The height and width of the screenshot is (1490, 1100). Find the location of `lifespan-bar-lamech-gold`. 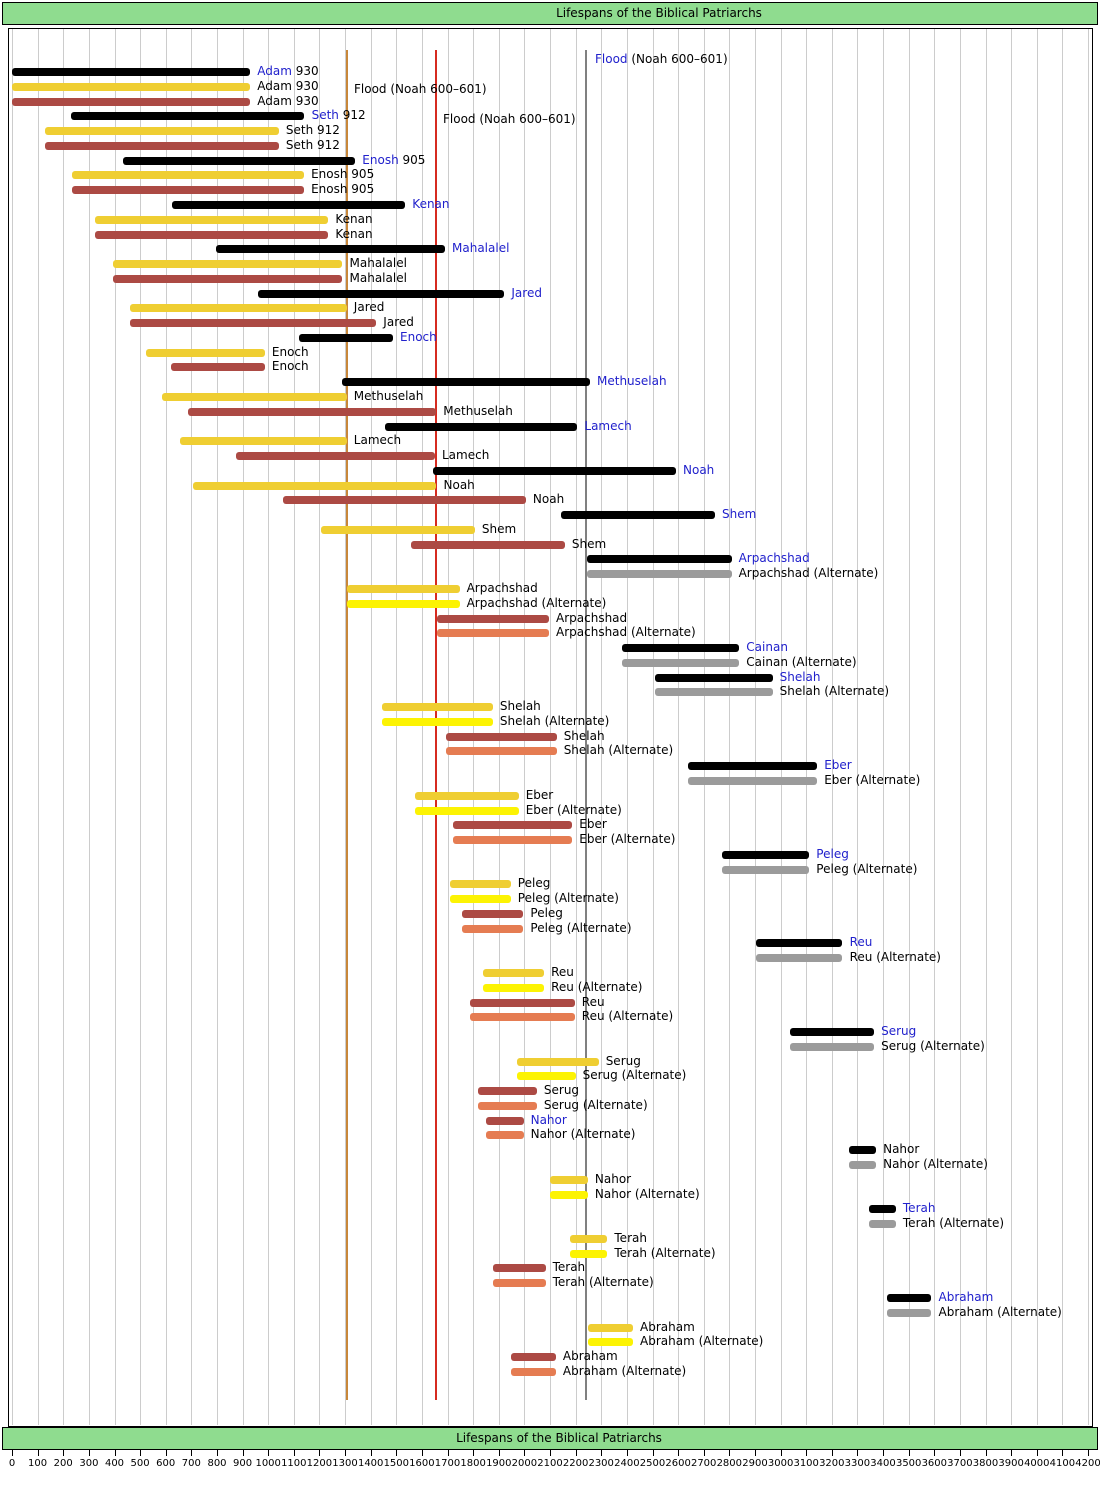

lifespan-bar-lamech-gold is located at coordinates (263, 441).